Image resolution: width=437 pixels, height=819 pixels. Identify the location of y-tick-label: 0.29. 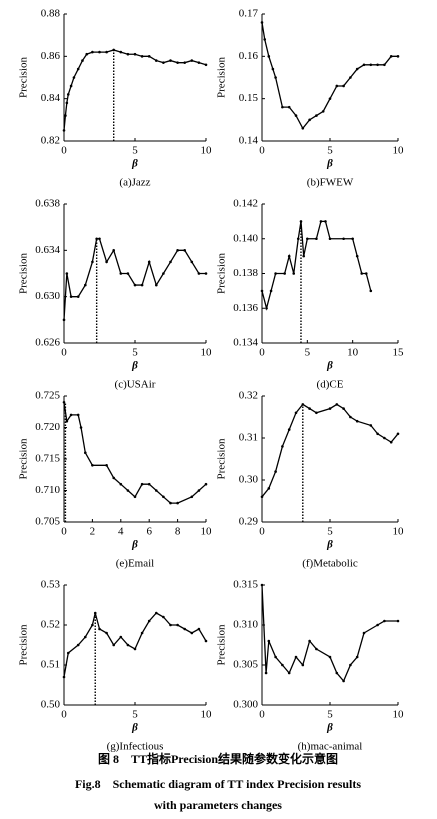
(249, 522).